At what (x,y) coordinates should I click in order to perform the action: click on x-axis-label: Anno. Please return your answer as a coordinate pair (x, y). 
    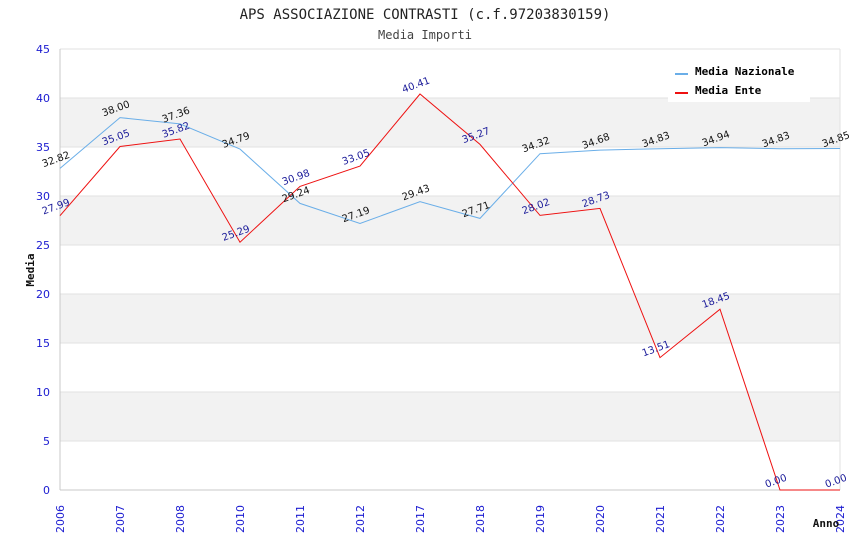
    Looking at the image, I should click on (826, 523).